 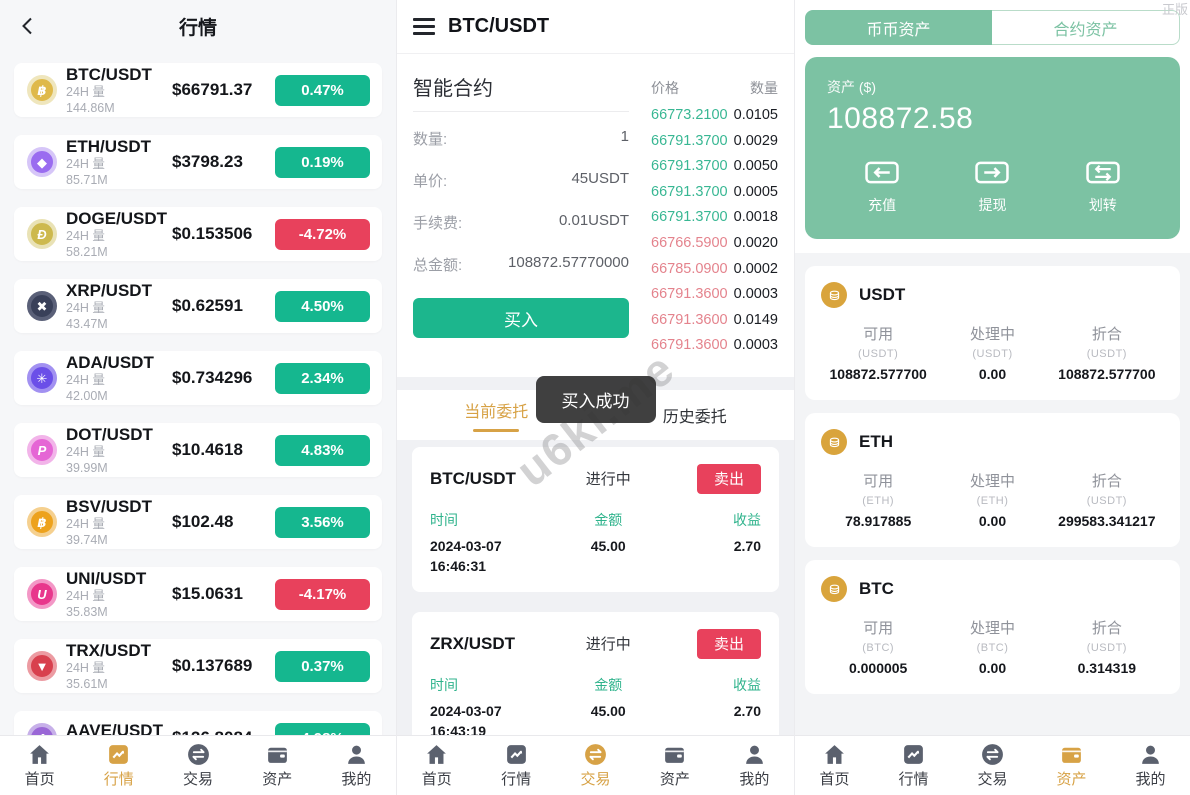 I want to click on dot-coin-icon: P, so click(x=42, y=450).